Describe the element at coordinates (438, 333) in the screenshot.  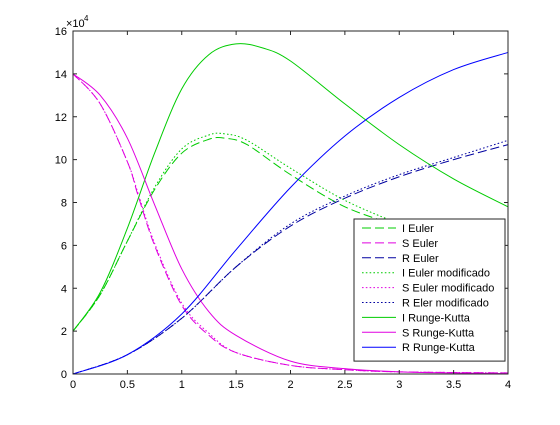
I see `legend-label: S Runge-Kutta` at that location.